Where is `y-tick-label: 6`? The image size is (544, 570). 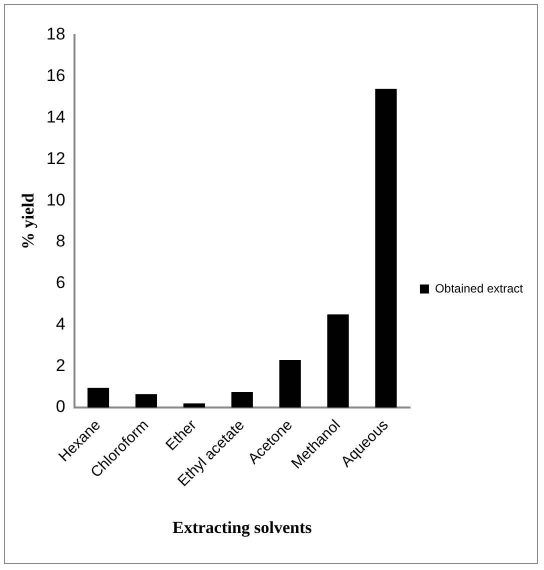 y-tick-label: 6 is located at coordinates (61, 282).